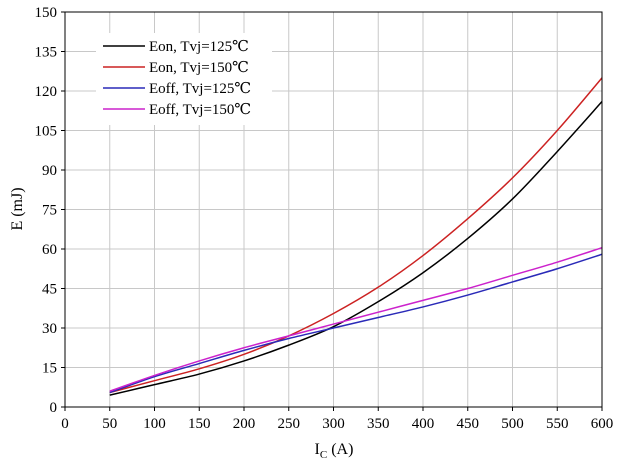 This screenshot has height=466, width=617. Describe the element at coordinates (317, 449) in the screenshot. I see `x-axis-label-main: I` at that location.